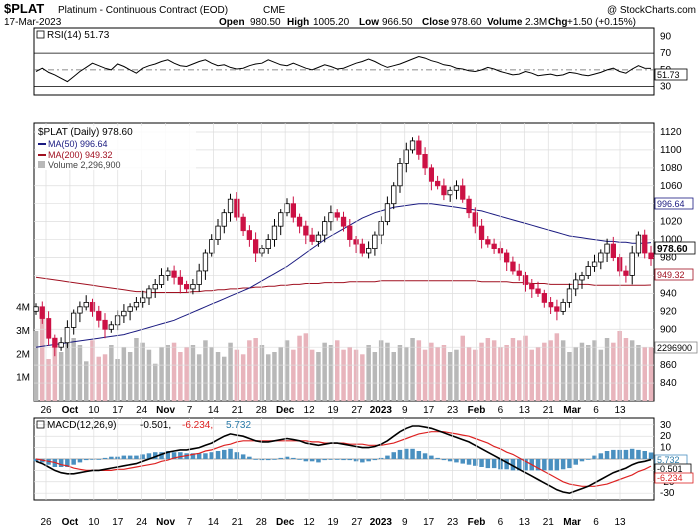  What do you see at coordinates (118, 410) in the screenshot?
I see `x-tick-label: 17` at bounding box center [118, 410].